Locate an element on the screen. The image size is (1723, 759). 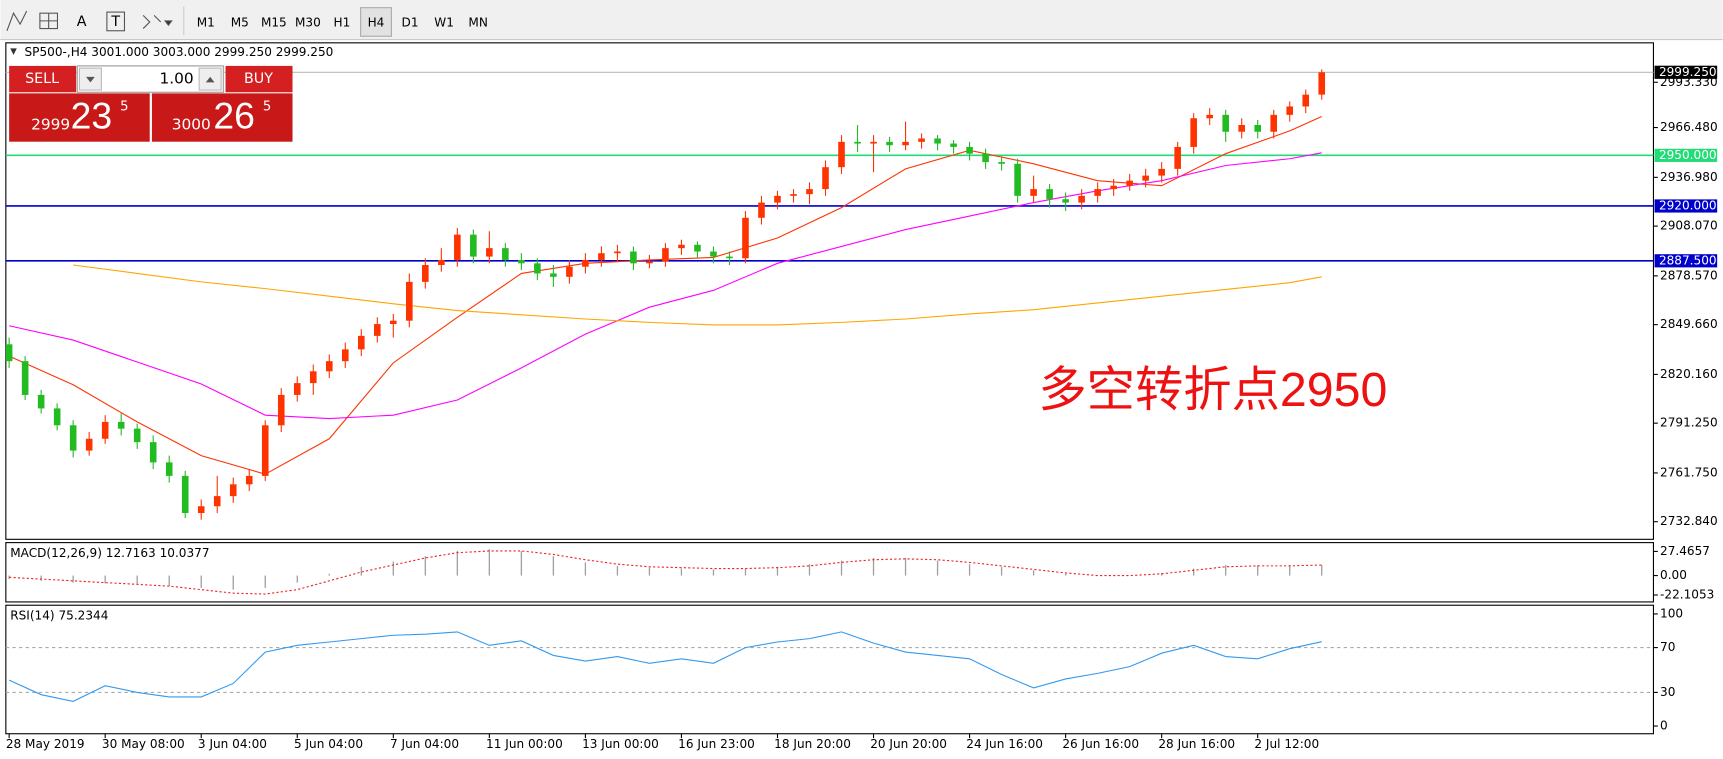
chart-icon is located at coordinates (17, 20).